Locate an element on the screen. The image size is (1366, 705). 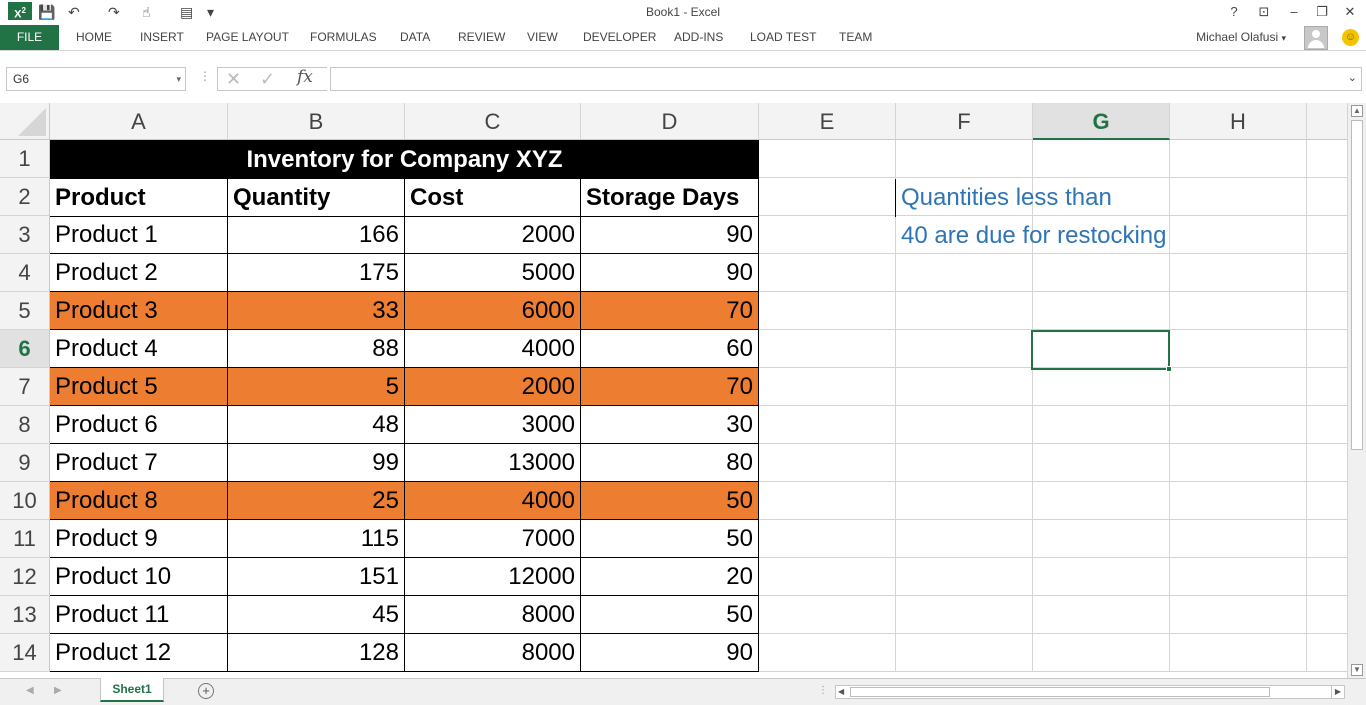
quantity-cell: 175 is located at coordinates (316, 273).